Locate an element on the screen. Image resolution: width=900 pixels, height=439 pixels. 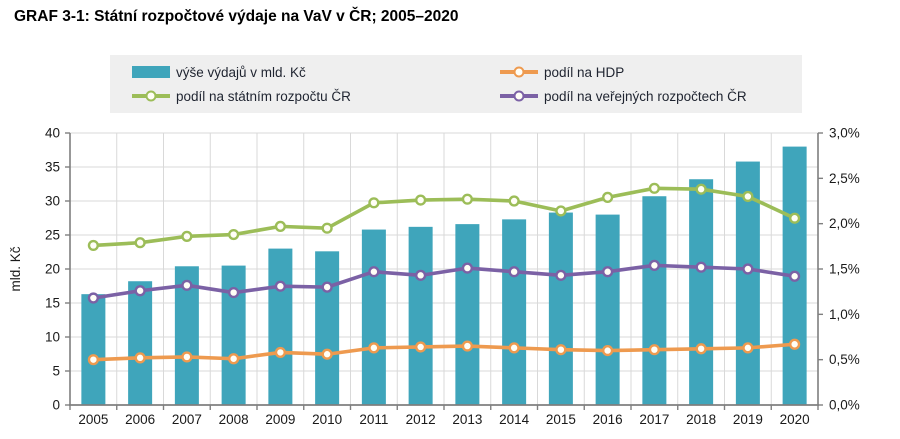
bar-2017 is located at coordinates (654, 300).